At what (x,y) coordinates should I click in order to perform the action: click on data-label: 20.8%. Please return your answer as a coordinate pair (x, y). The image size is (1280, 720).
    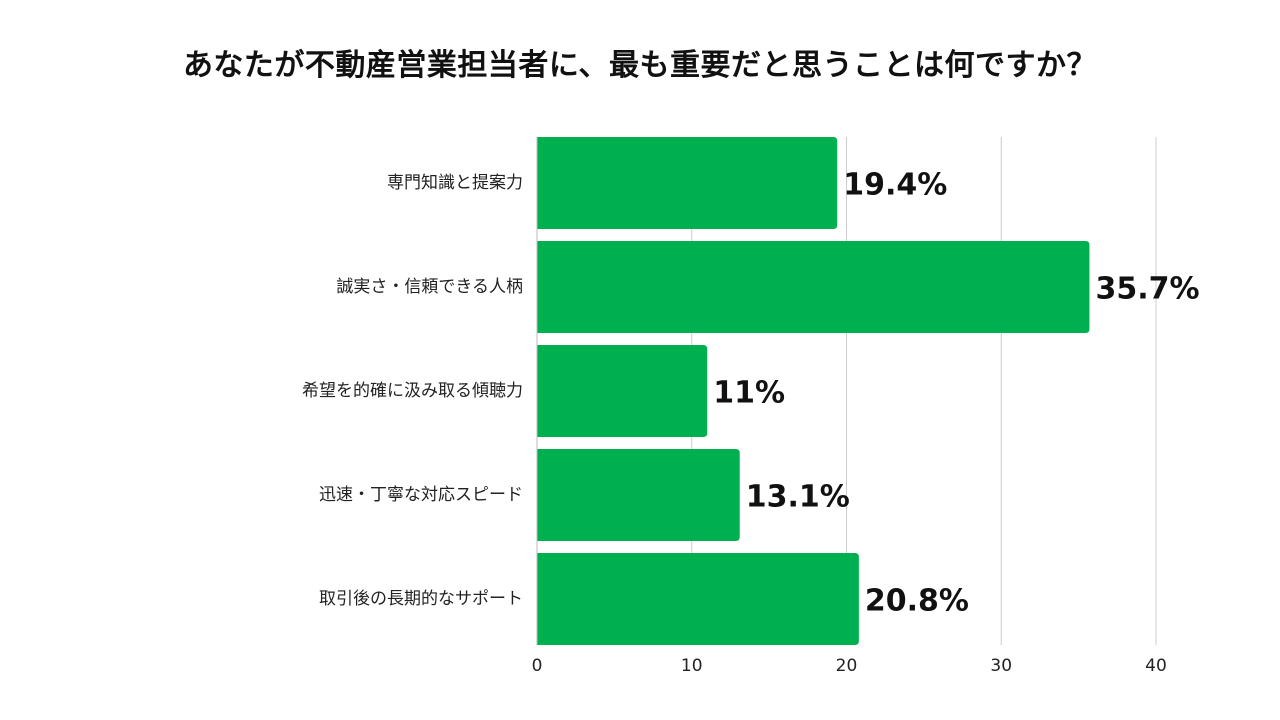
    Looking at the image, I should click on (917, 601).